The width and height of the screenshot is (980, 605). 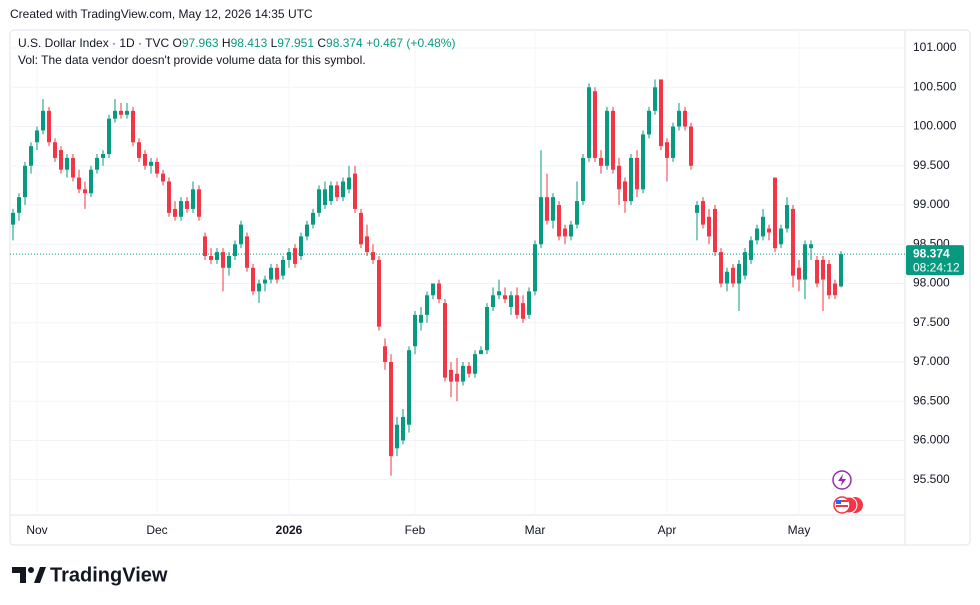 What do you see at coordinates (322, 43) in the screenshot?
I see `ohlc-key: C` at bounding box center [322, 43].